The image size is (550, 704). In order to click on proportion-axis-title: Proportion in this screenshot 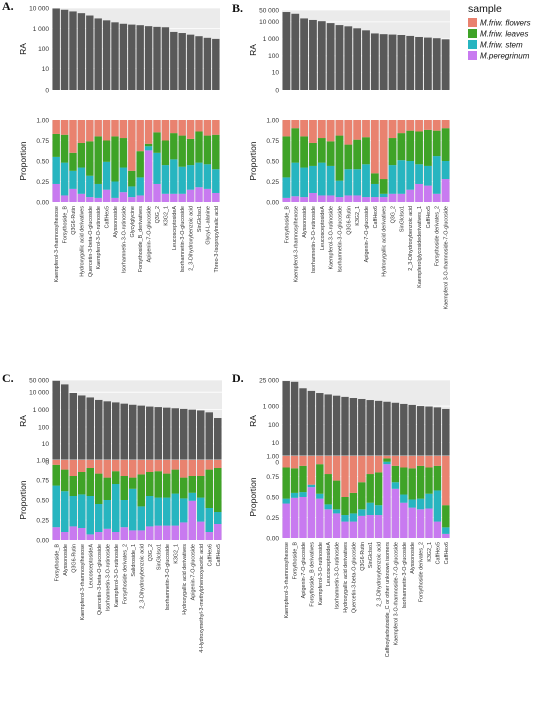, I will do `click(253, 496)`.